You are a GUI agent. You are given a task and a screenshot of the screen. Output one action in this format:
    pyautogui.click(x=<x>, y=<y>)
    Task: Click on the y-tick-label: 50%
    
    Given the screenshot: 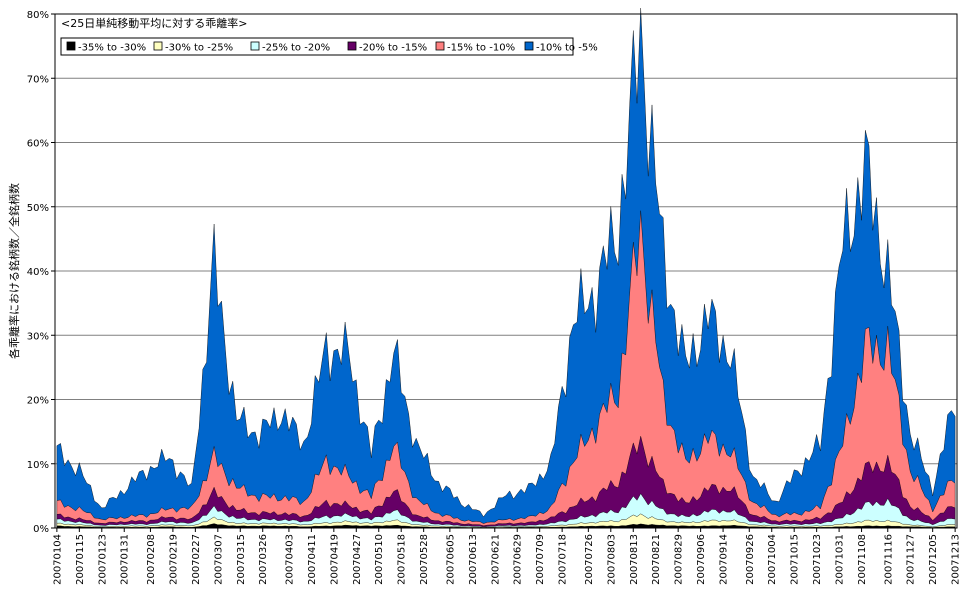 What is the action you would take?
    pyautogui.click(x=38, y=208)
    